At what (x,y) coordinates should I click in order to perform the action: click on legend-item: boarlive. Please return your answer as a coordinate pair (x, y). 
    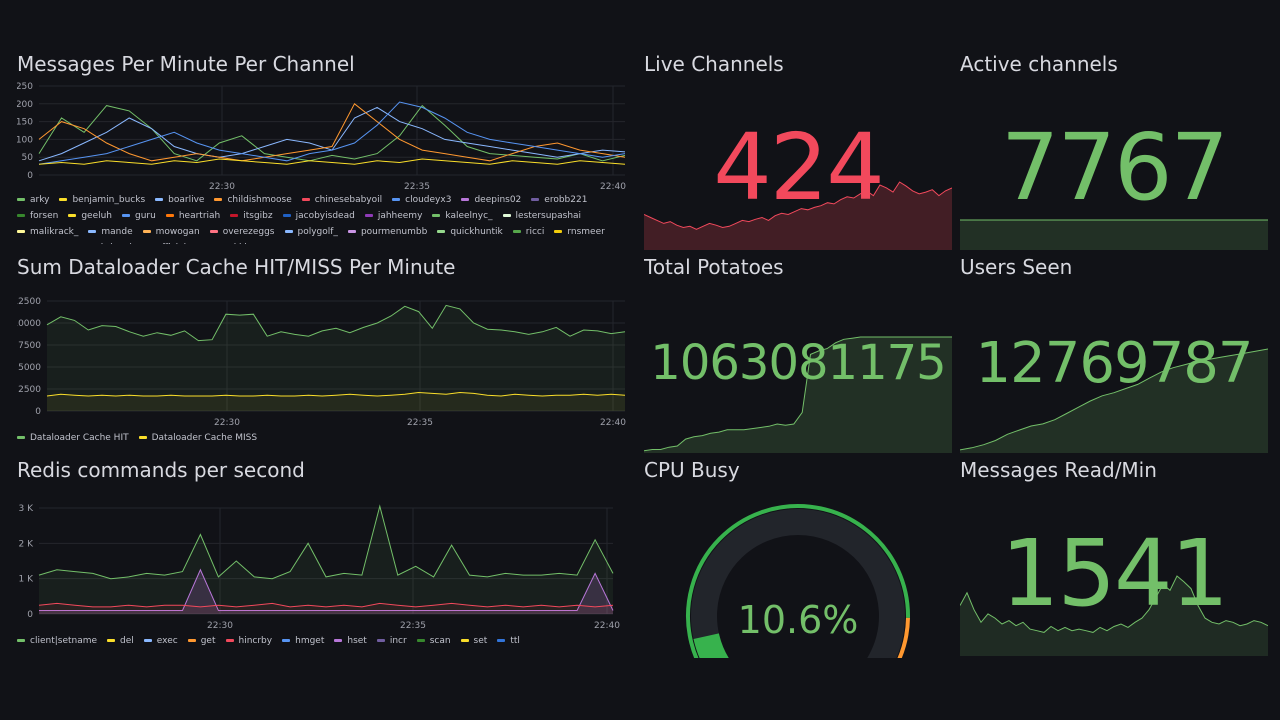
    Looking at the image, I should click on (179, 200).